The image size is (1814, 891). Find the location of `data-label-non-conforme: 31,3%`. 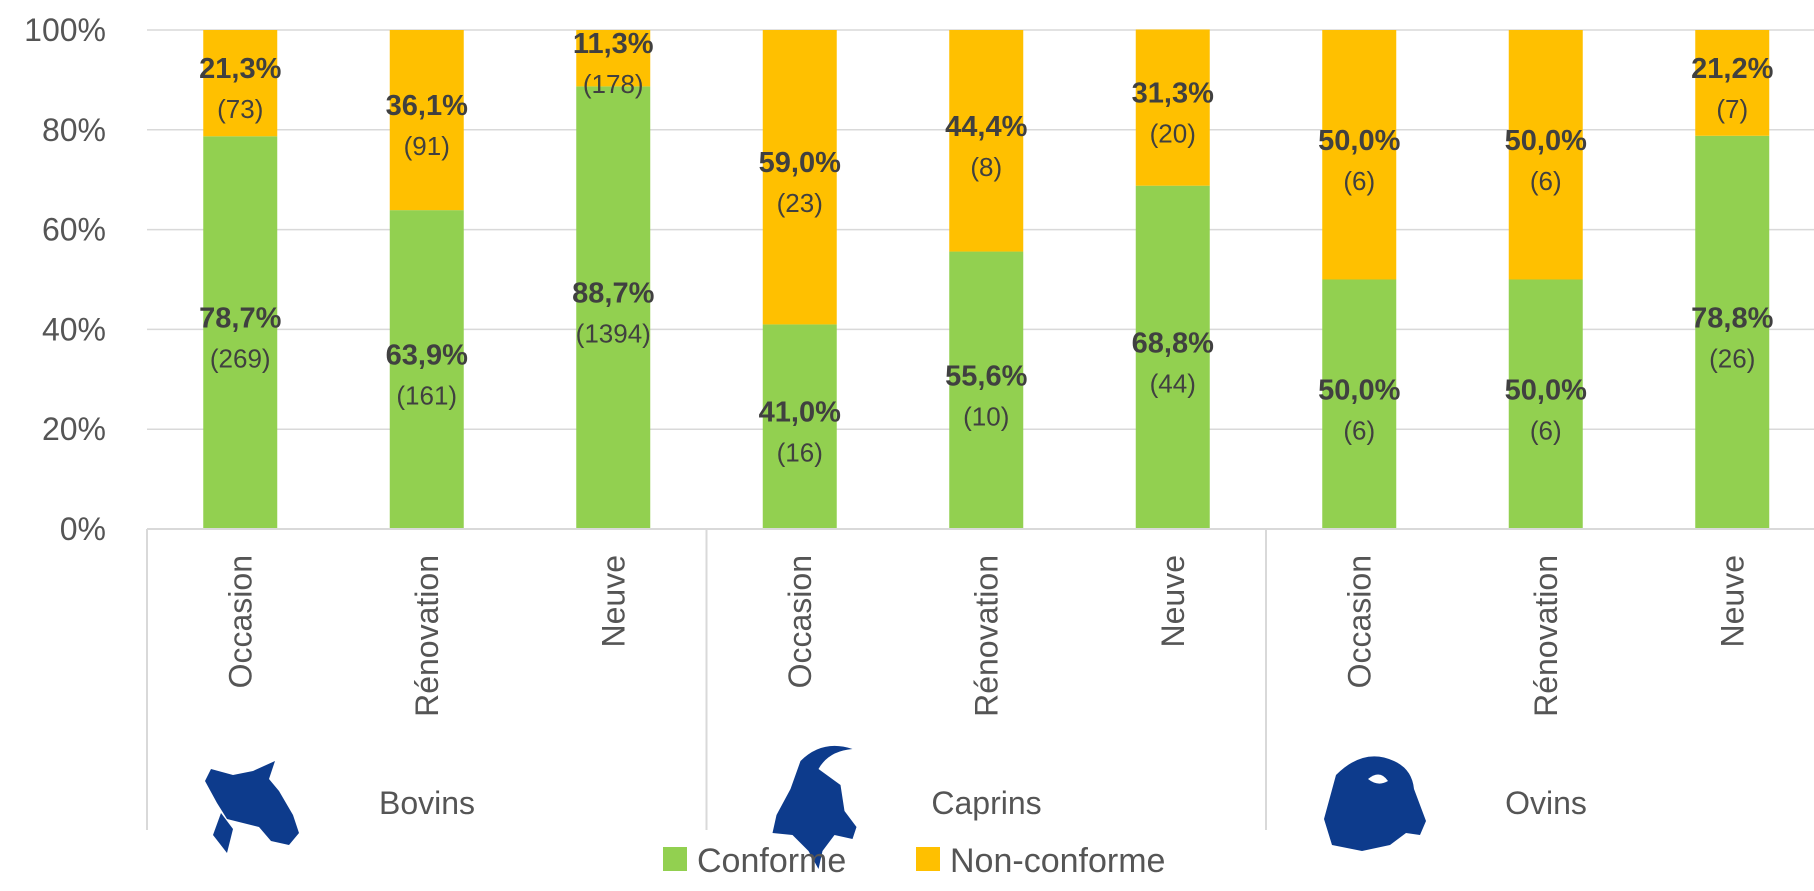

data-label-non-conforme: 31,3% is located at coordinates (1173, 94).